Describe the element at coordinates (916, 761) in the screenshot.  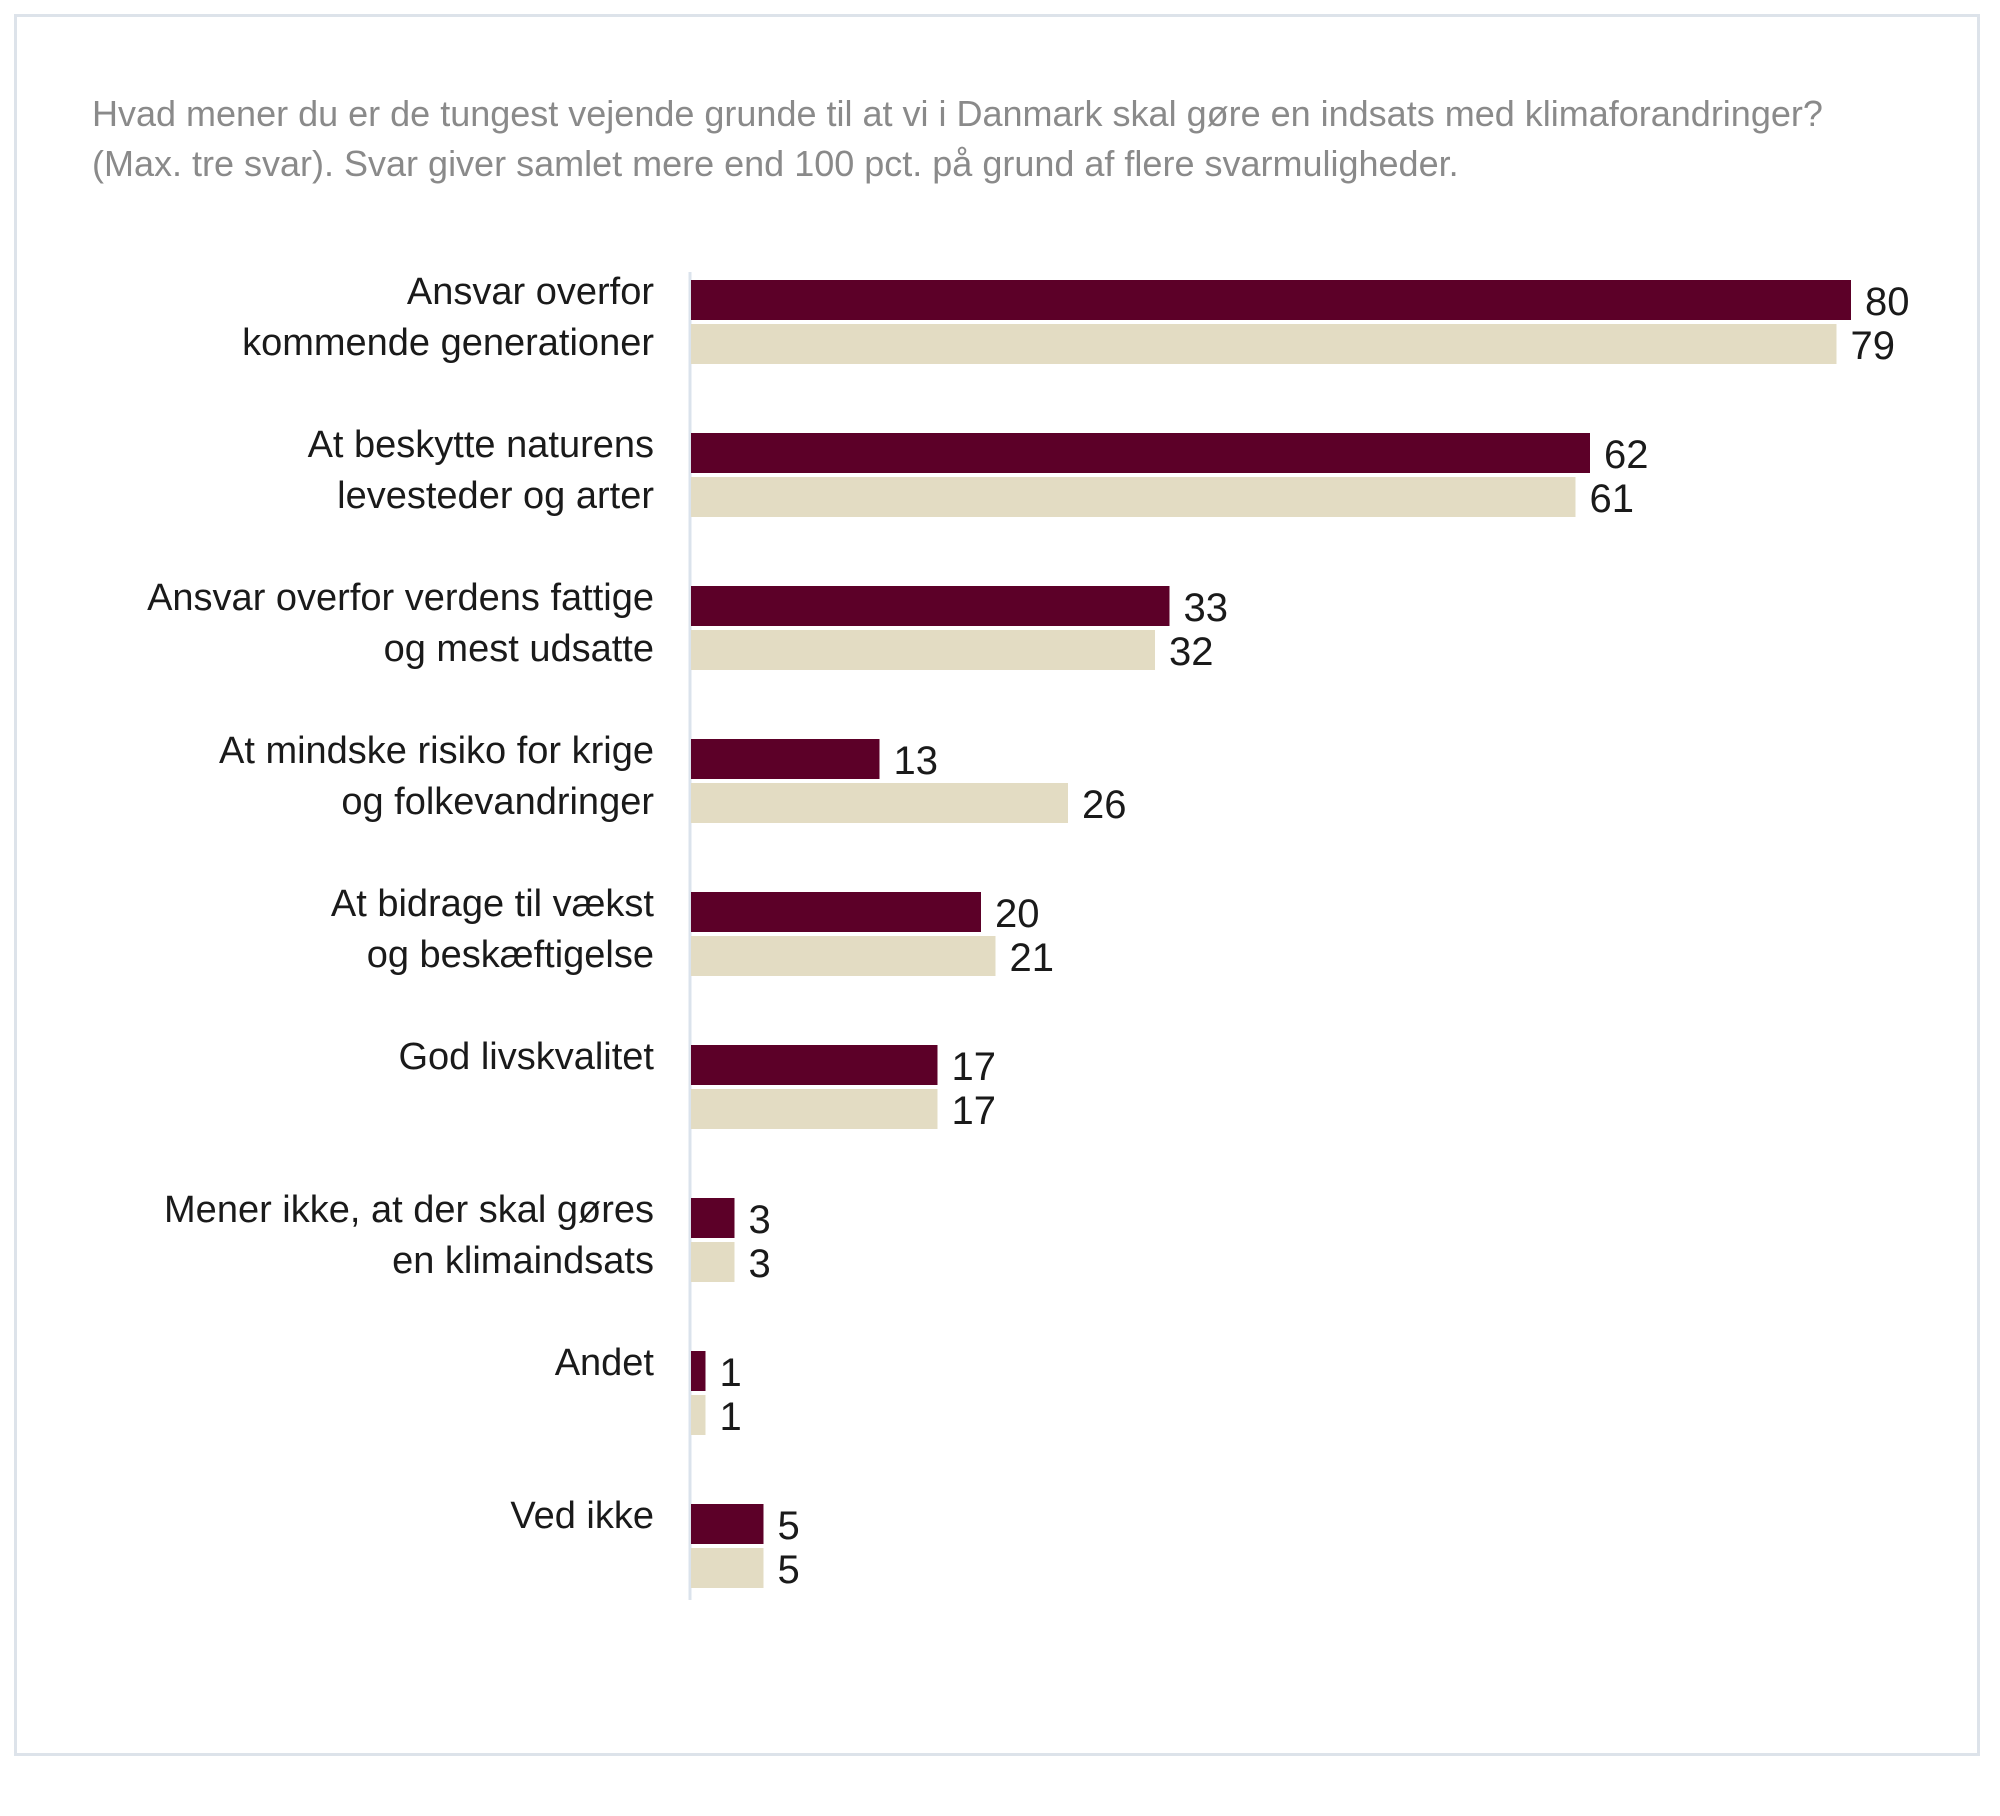
I see `value-label: 13` at that location.